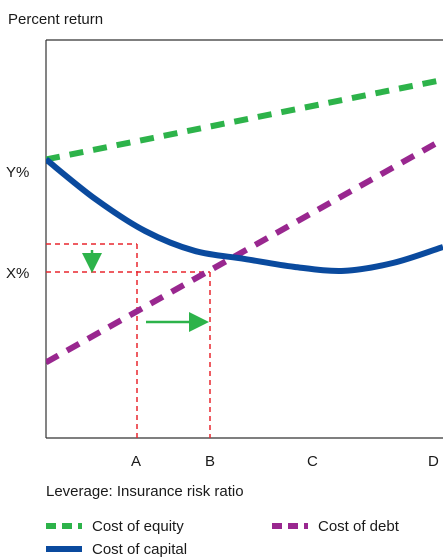 Image resolution: width=443 pixels, height=560 pixels. I want to click on legend-label-equity: Cost of equity, so click(138, 526).